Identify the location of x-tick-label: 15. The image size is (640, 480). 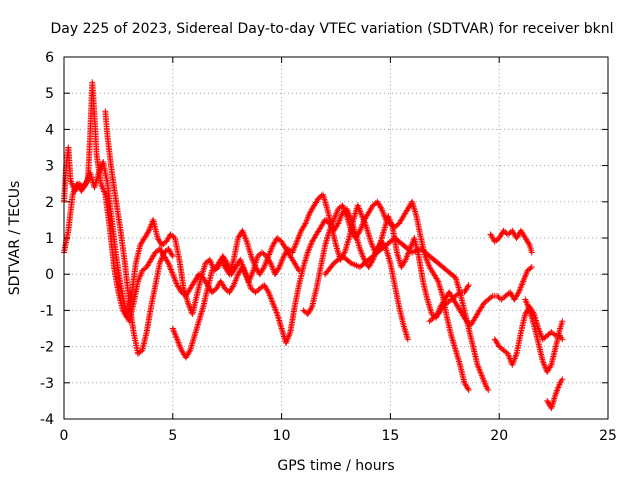
(390, 436).